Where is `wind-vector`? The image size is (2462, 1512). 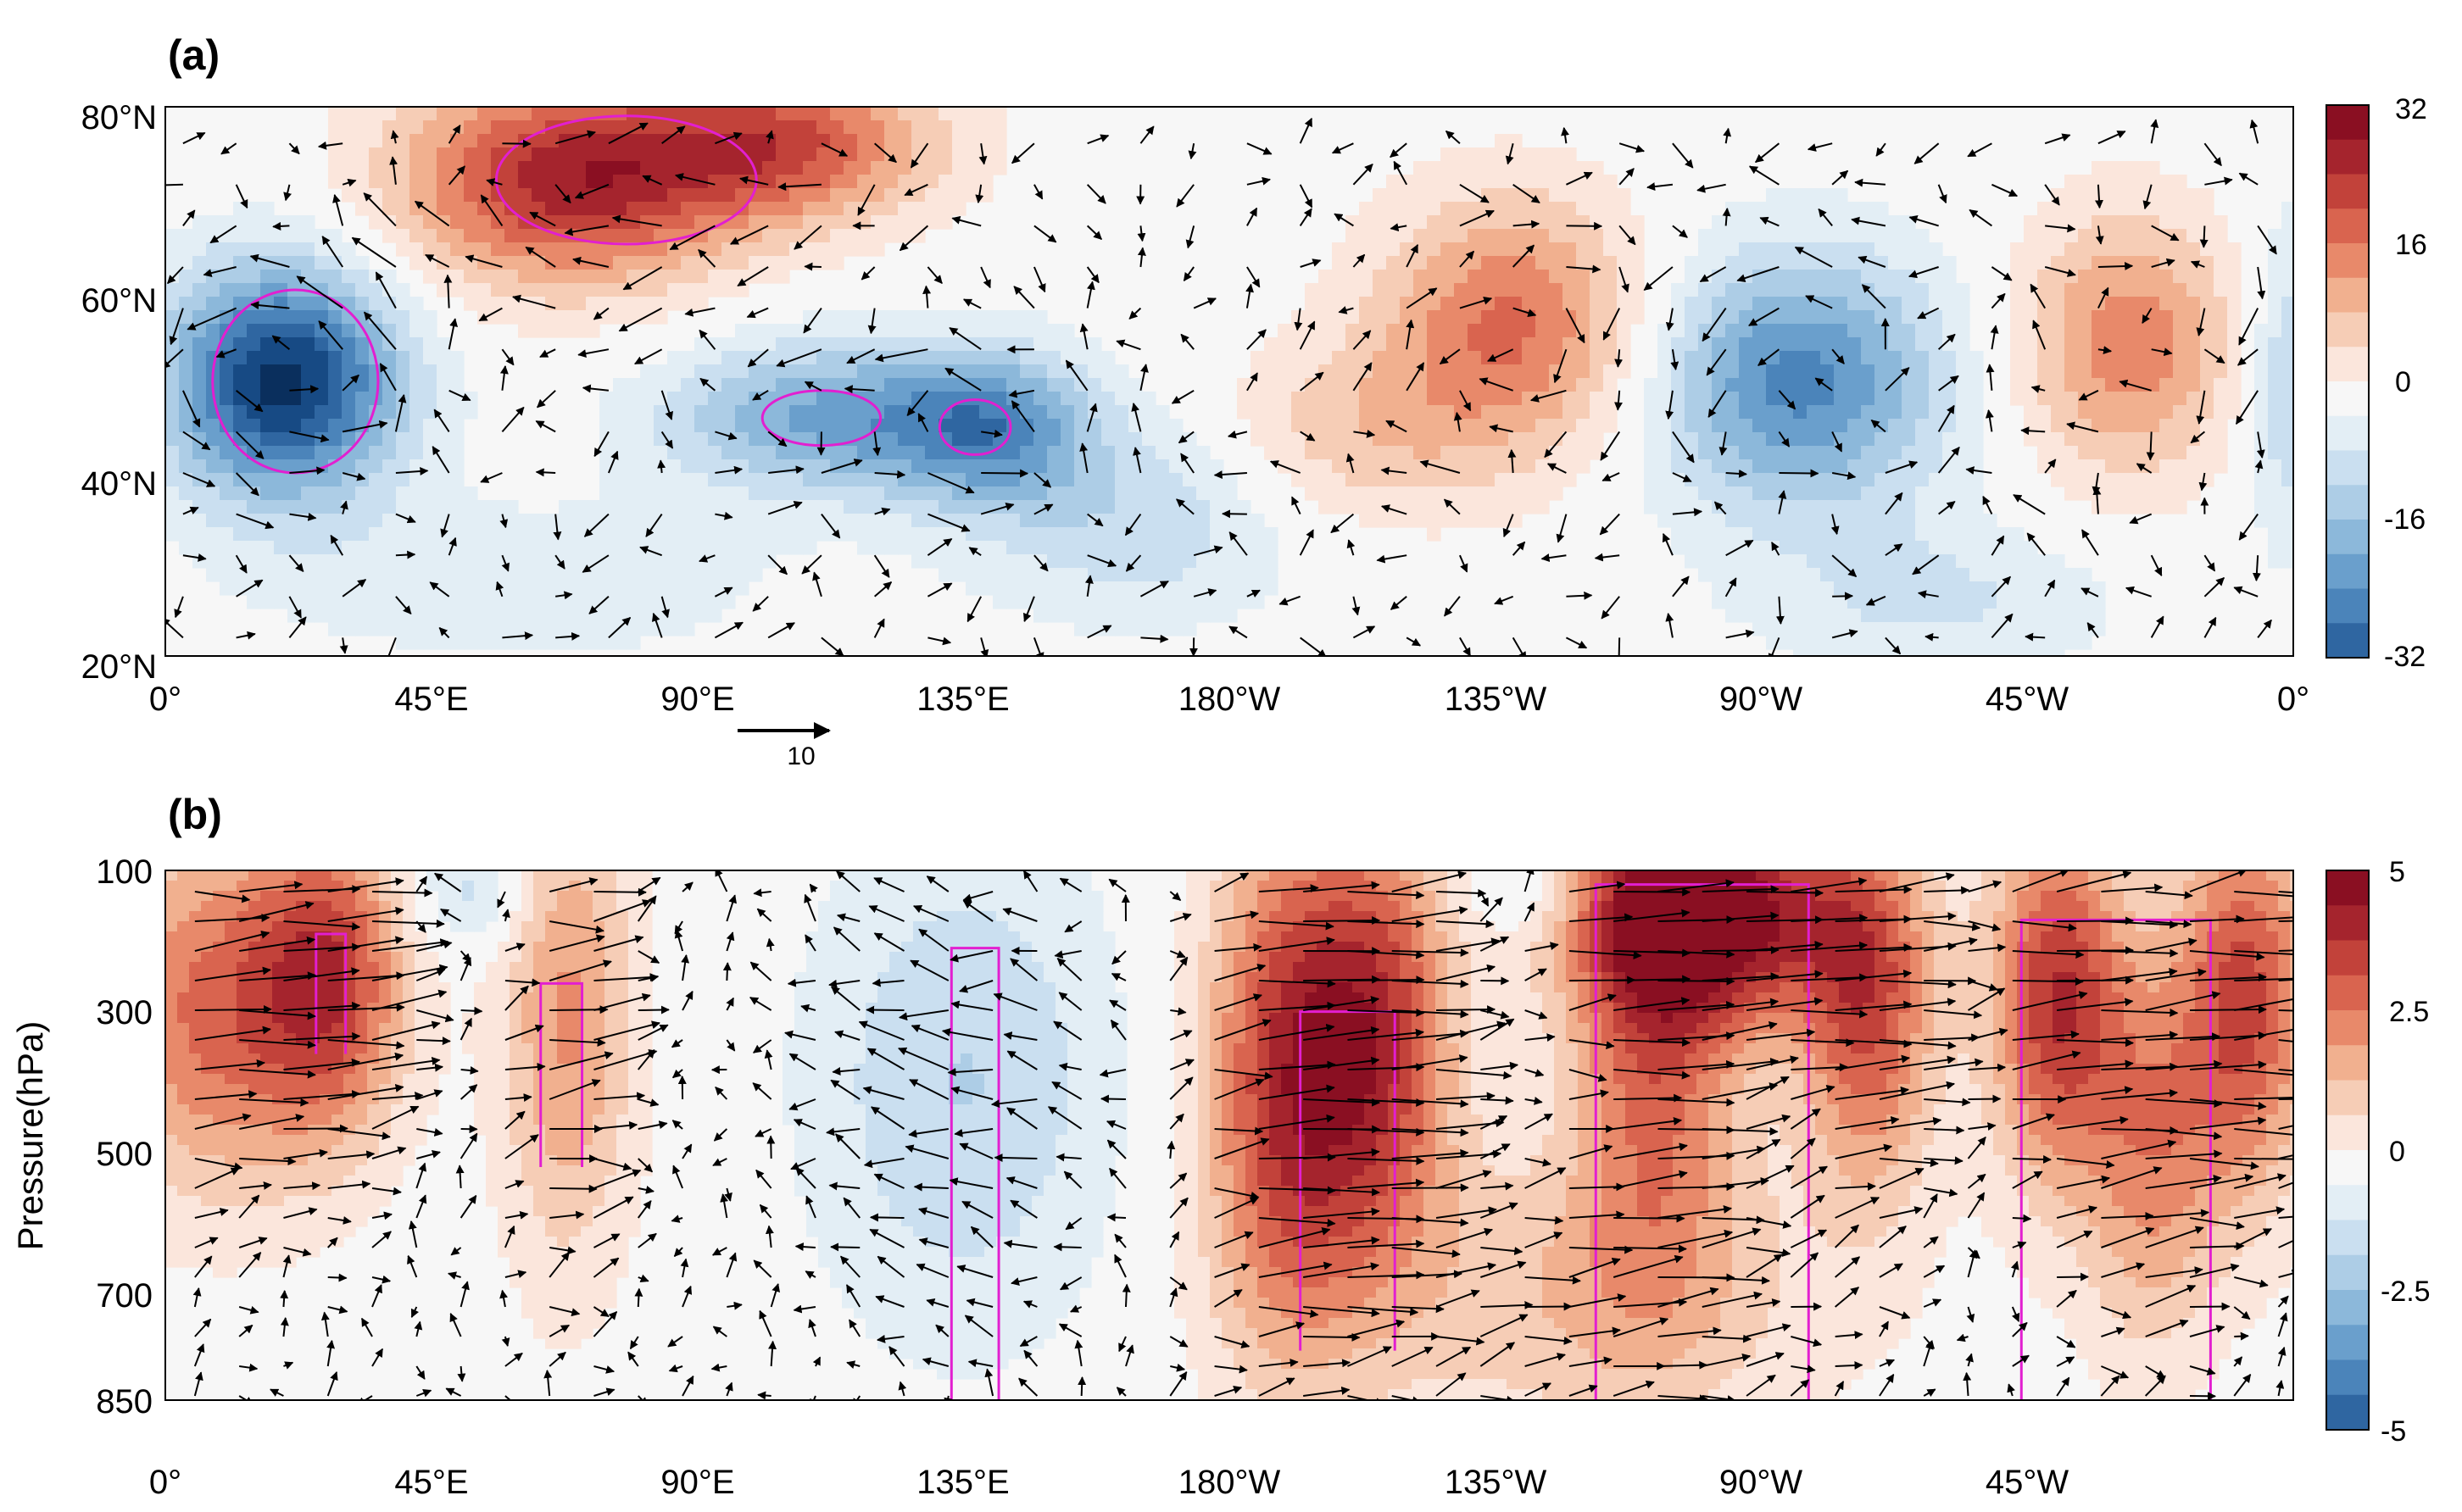 wind-vector is located at coordinates (1584, 226).